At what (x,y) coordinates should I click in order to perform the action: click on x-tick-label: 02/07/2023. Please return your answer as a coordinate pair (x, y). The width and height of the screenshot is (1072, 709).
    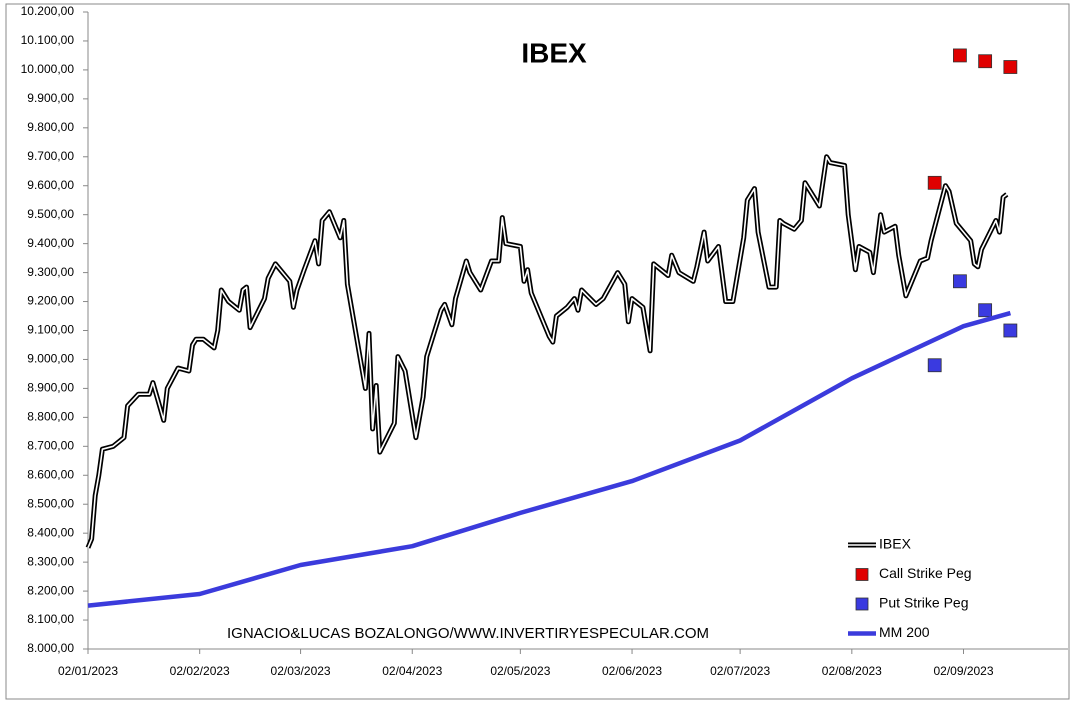
    Looking at the image, I should click on (740, 671).